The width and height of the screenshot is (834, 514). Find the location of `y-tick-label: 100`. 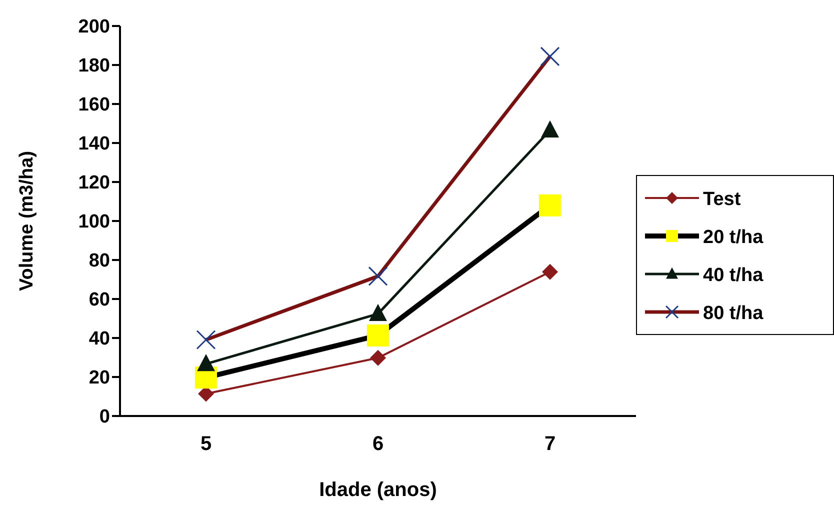

y-tick-label: 100 is located at coordinates (94, 222).